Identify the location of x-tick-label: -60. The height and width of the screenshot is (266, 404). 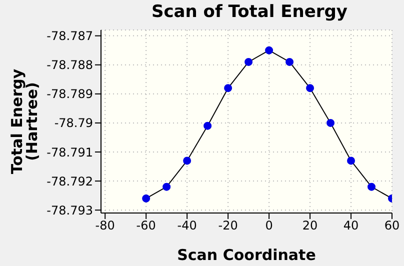
(146, 225).